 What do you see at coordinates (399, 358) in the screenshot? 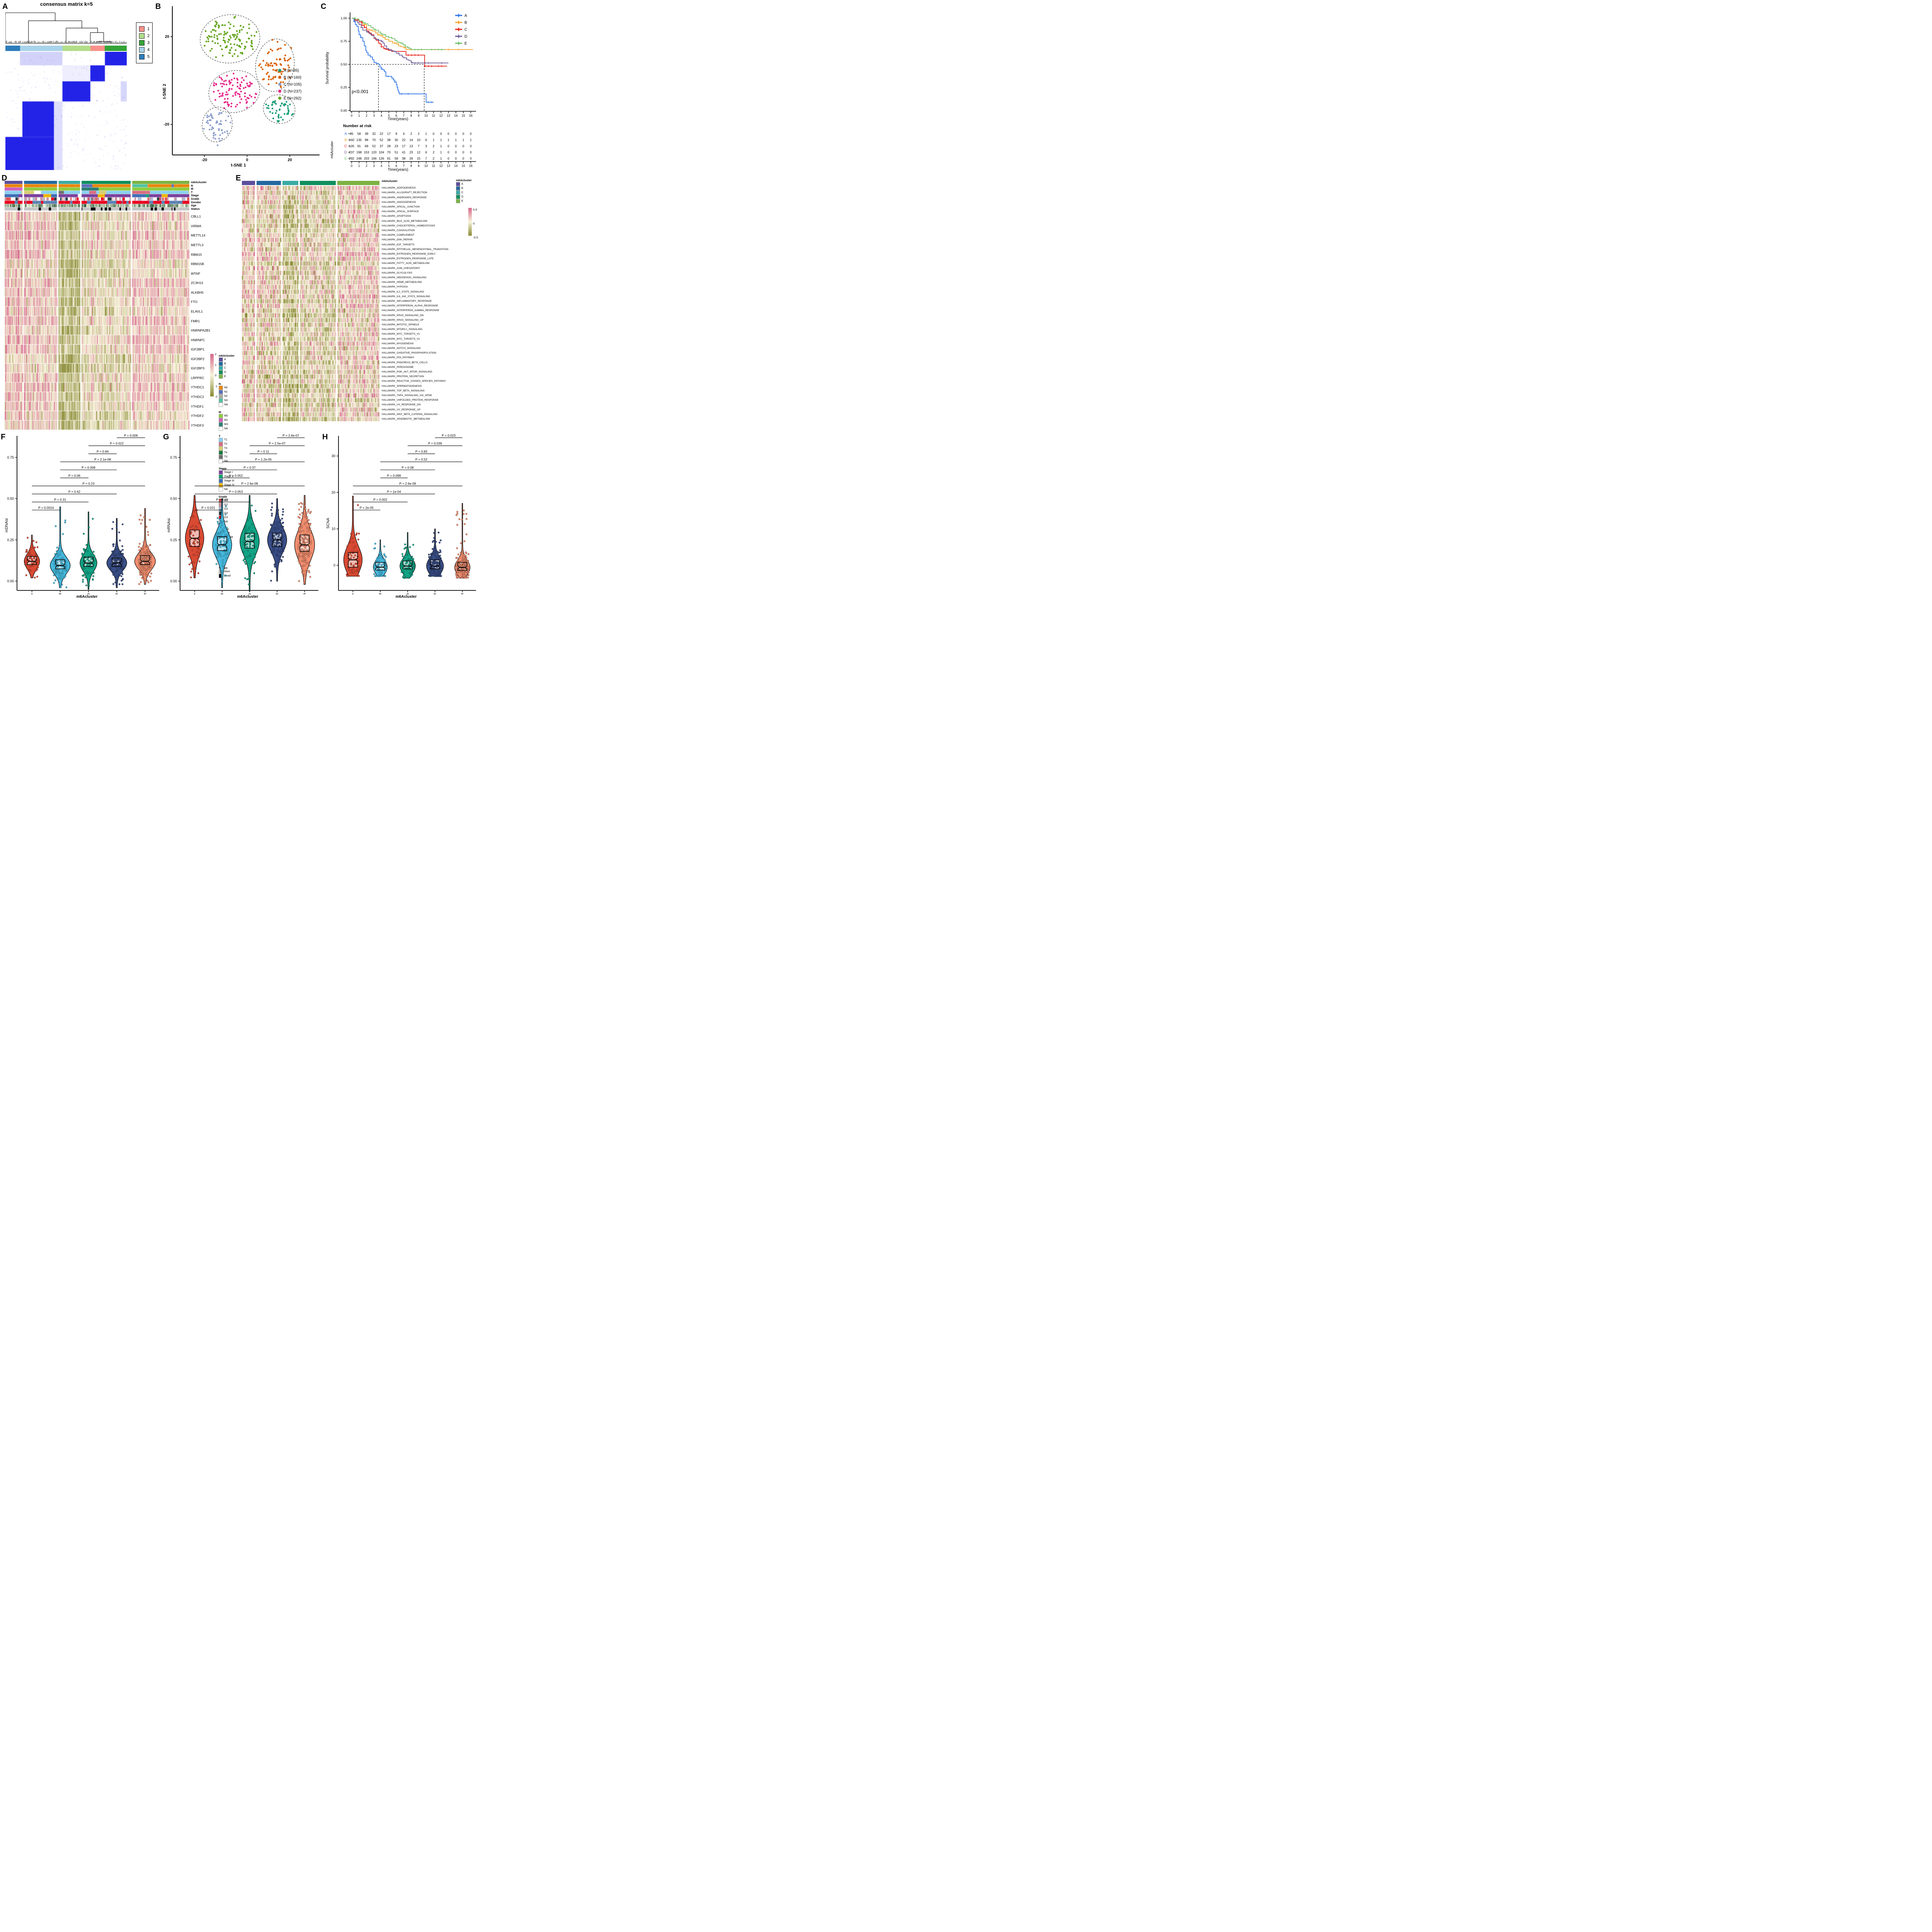
I see `pathway-label: HALLMARK_P53_PATHWAY` at bounding box center [399, 358].